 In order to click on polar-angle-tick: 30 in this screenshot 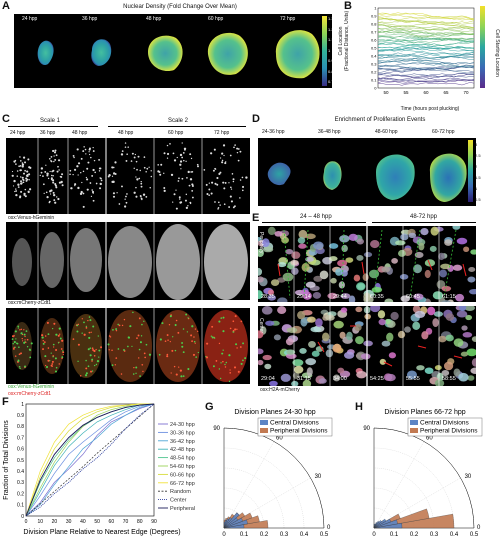, I will do `click(468, 477)`.